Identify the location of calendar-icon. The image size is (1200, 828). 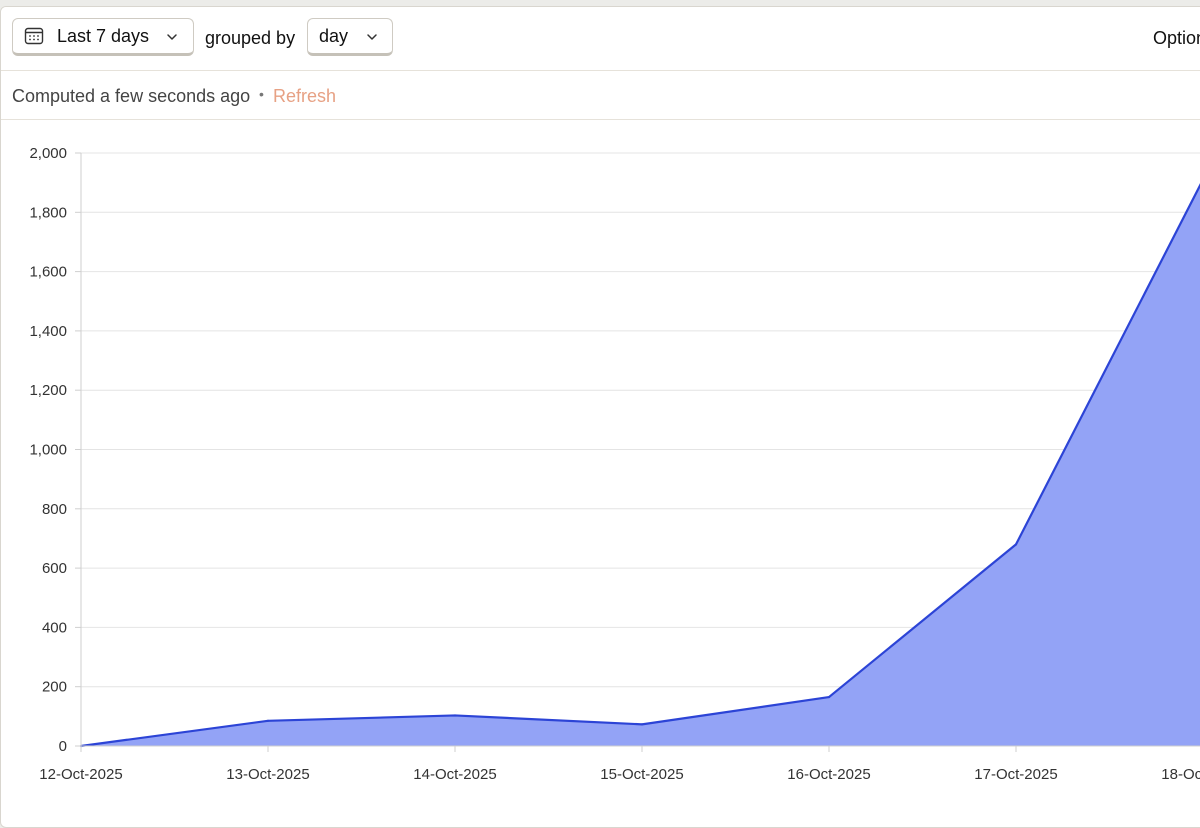
(34, 36).